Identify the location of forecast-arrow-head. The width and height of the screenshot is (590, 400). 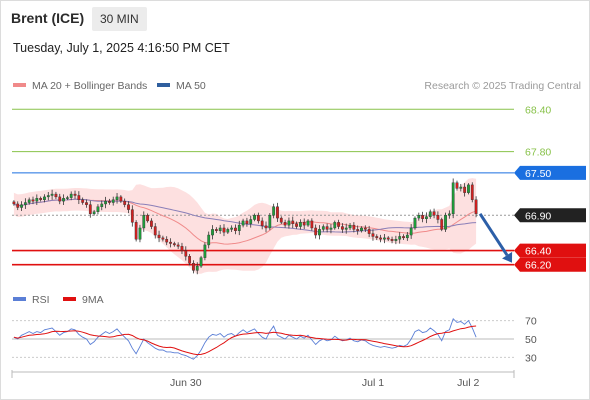
(507, 257).